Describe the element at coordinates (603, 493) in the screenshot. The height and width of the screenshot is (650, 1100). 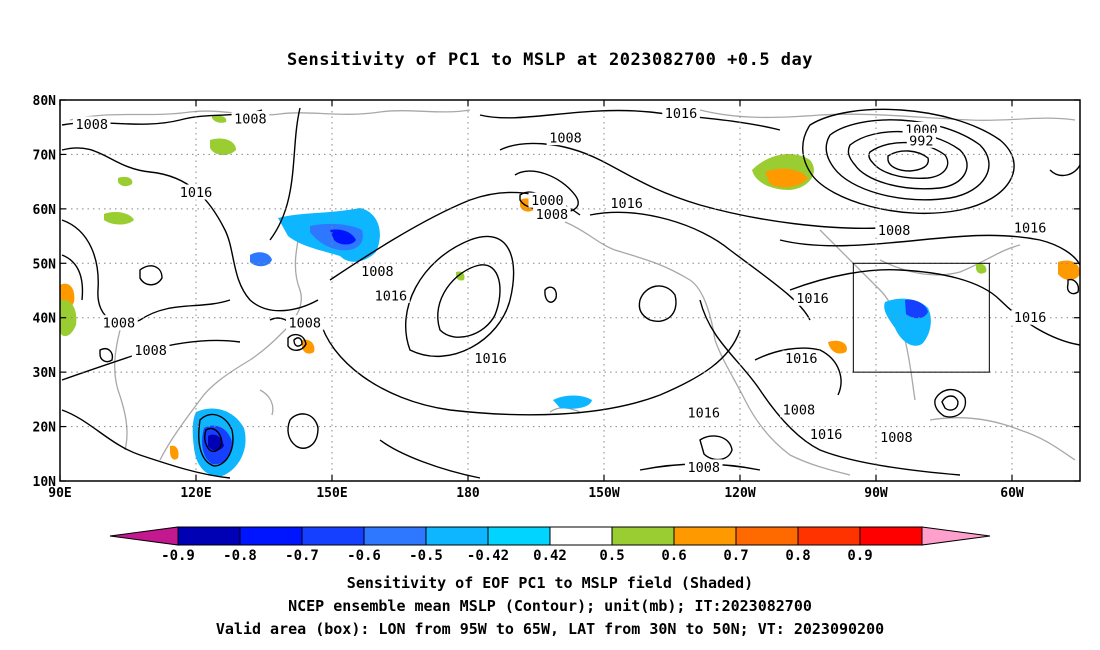
I see `lon-tick-label: 150W` at that location.